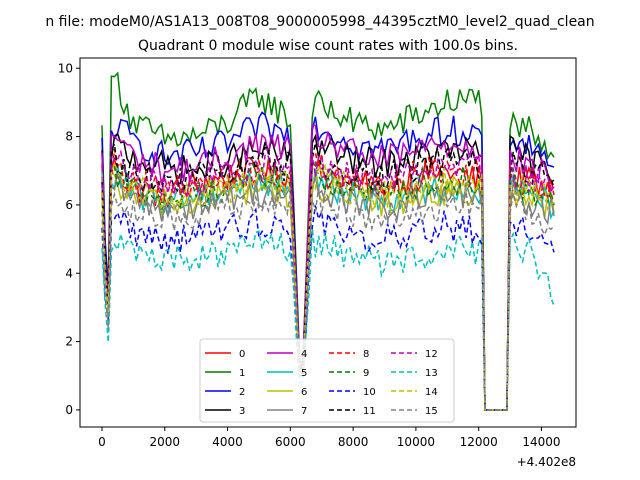  I want to click on legend-label: 11, so click(369, 411).